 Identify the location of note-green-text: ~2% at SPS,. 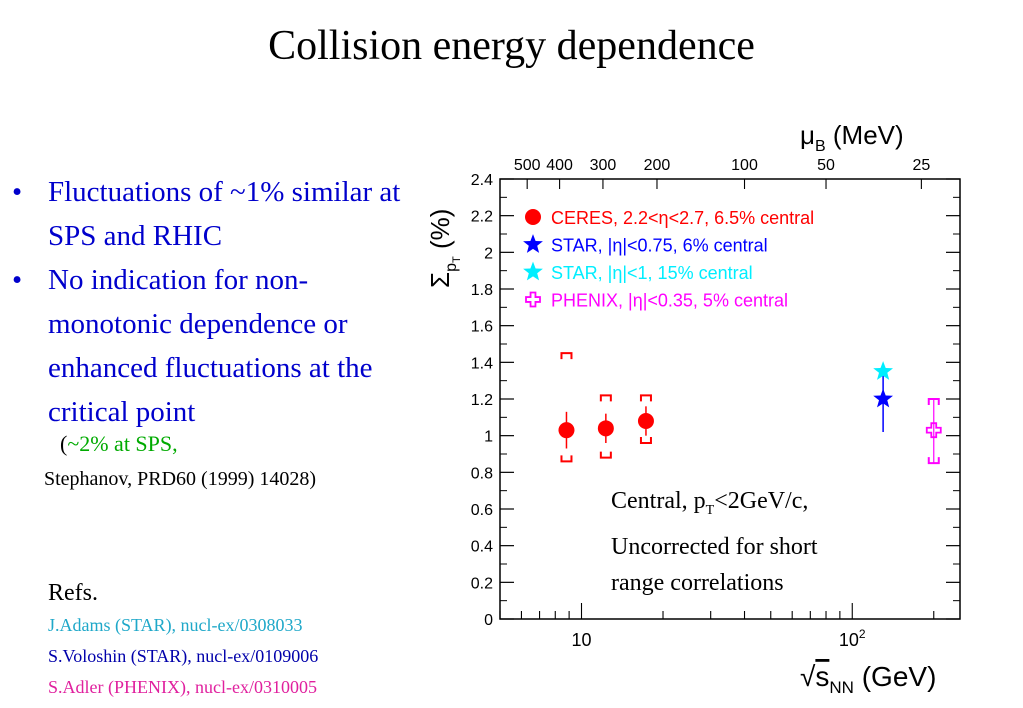
(122, 443).